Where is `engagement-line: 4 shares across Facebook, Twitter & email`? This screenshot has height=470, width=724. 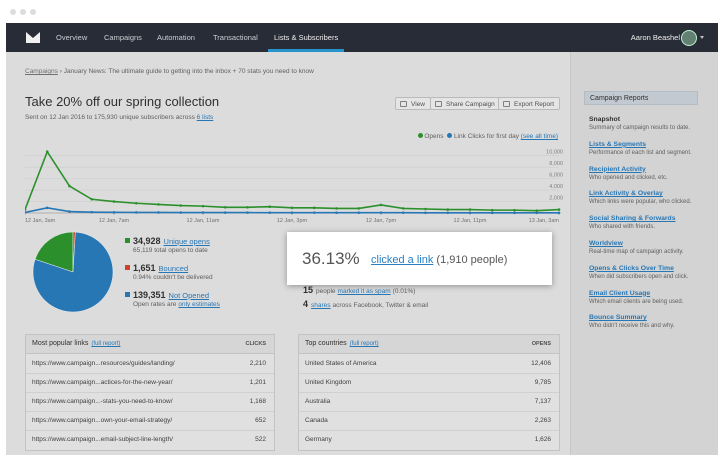
engagement-line: 4 shares across Facebook, Twitter & email is located at coordinates (365, 304).